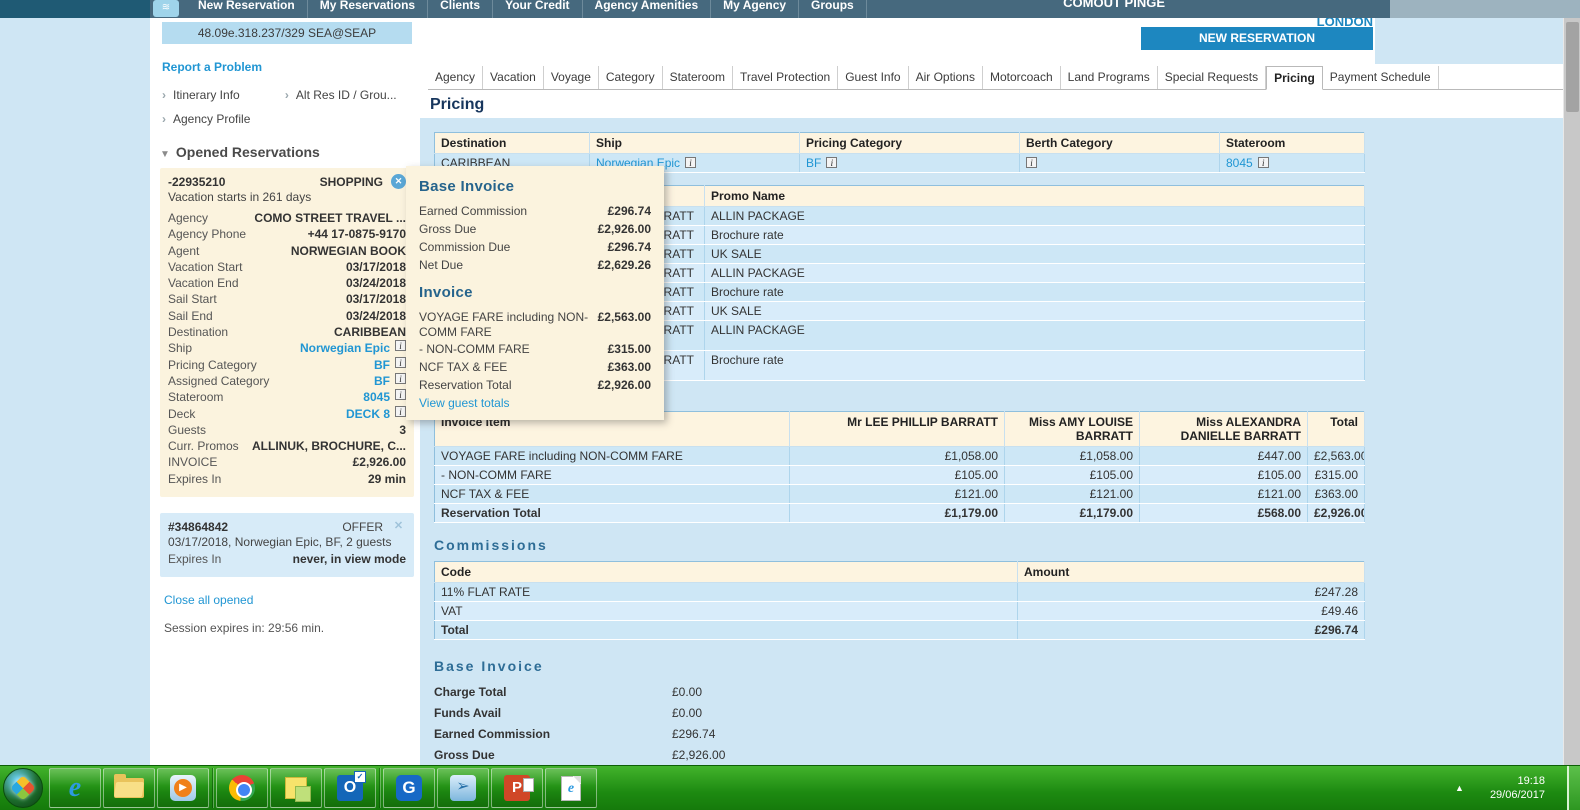 The image size is (1580, 810). What do you see at coordinates (464, 403) in the screenshot?
I see `view-guest-totals-link: View guest totals` at bounding box center [464, 403].